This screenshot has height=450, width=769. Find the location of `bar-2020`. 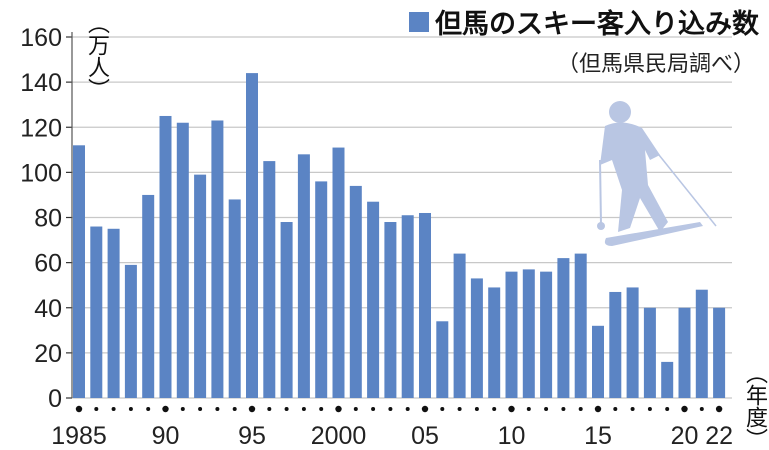

bar-2020 is located at coordinates (684, 352).